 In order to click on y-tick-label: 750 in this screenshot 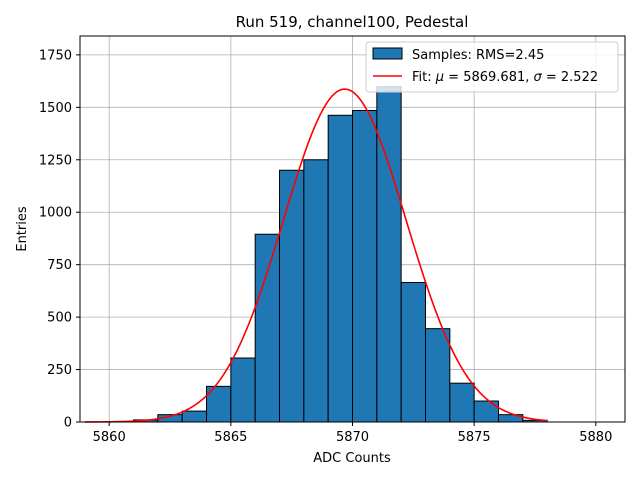, I will do `click(59, 265)`.